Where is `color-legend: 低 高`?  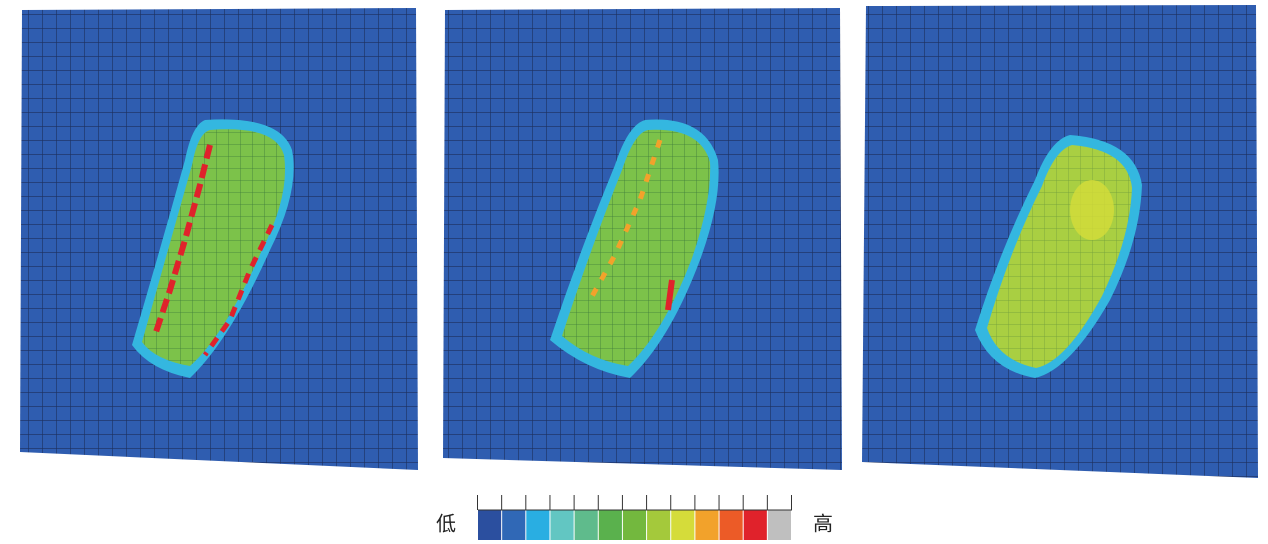 color-legend: 低 高 is located at coordinates (634, 517).